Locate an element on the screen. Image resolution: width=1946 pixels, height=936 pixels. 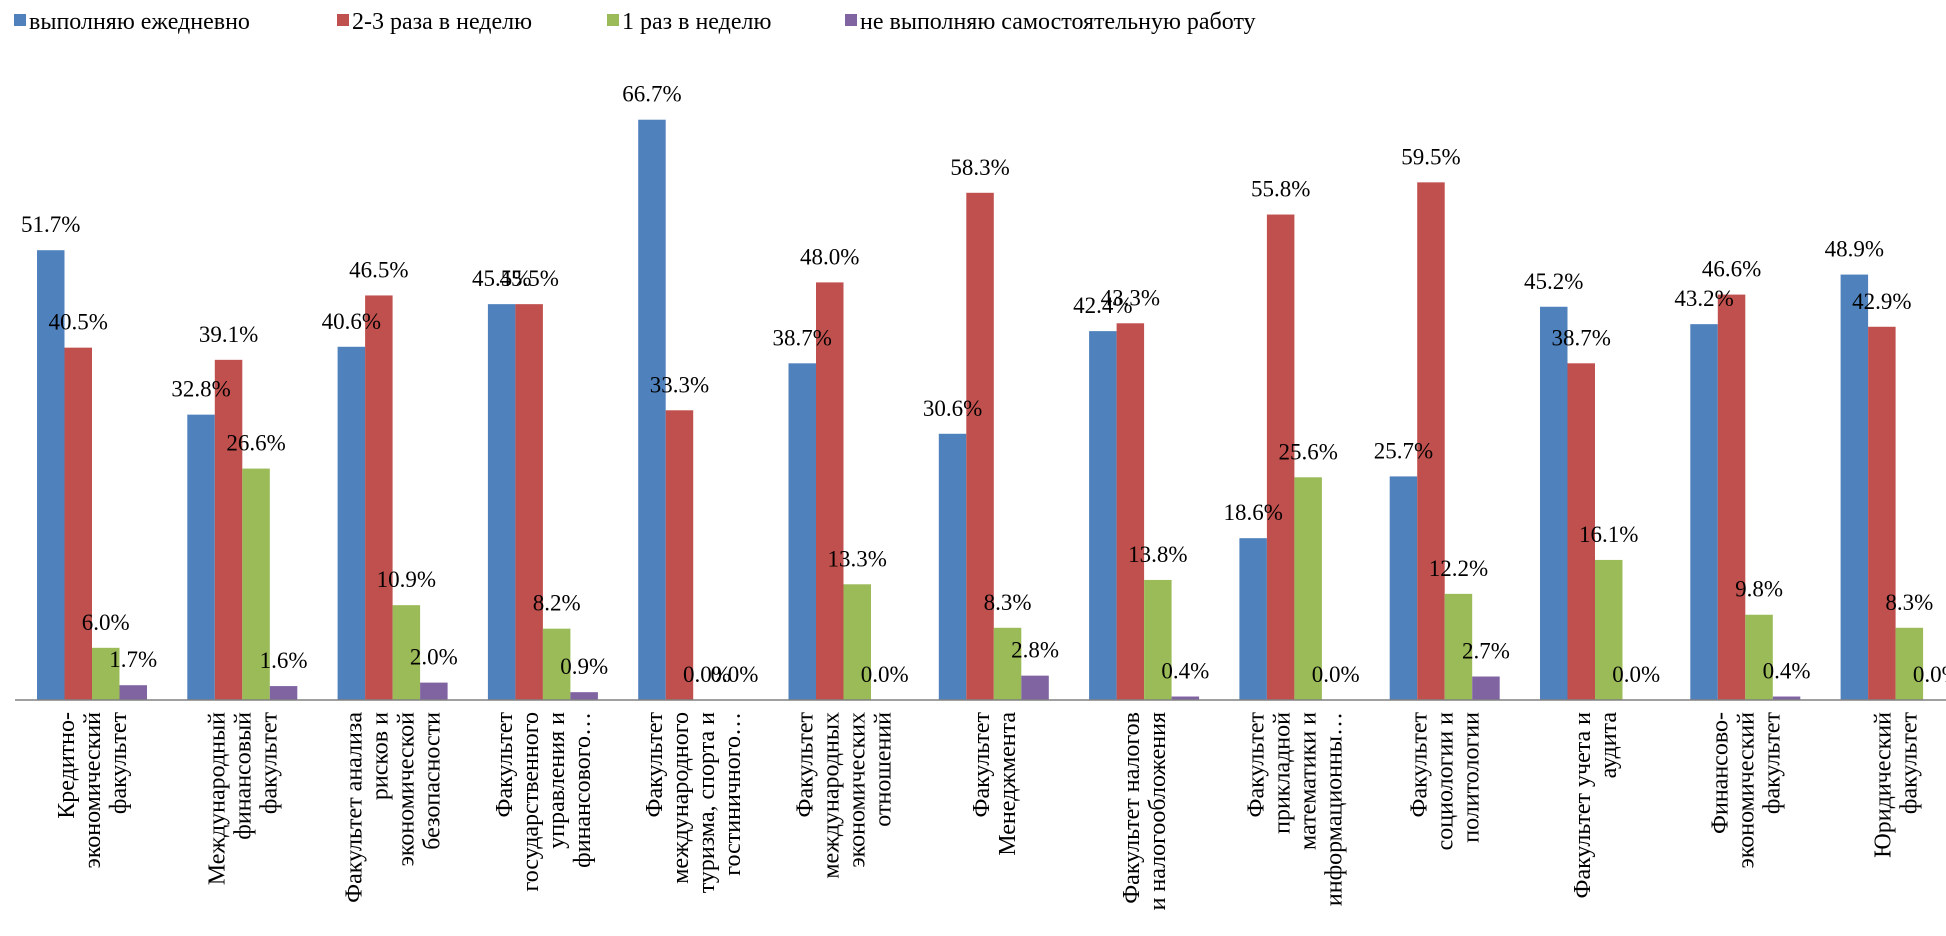
data-label-3-5: 0.0% is located at coordinates (885, 674).